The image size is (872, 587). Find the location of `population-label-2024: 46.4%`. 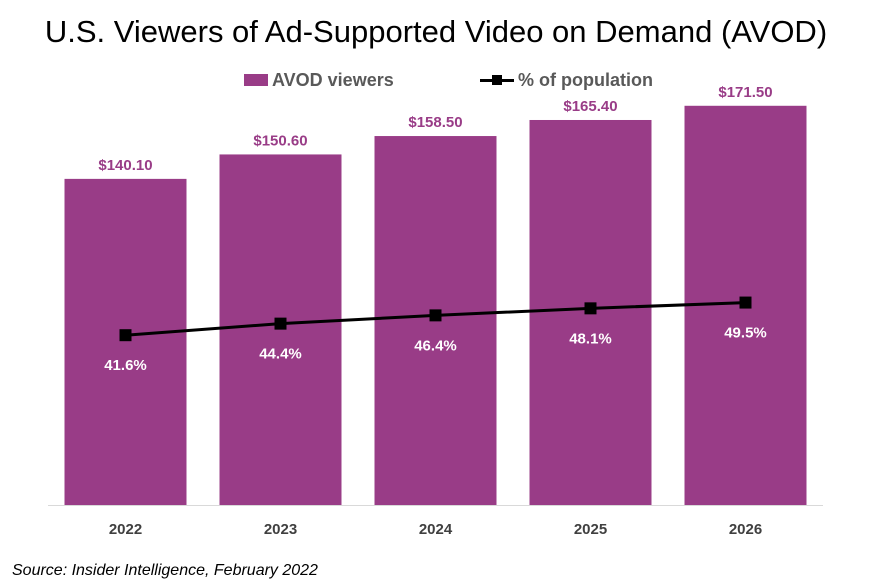

population-label-2024: 46.4% is located at coordinates (435, 345).